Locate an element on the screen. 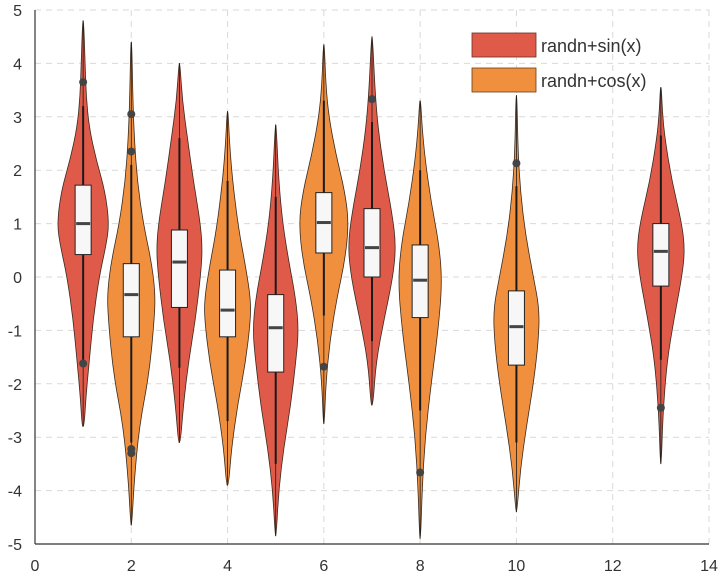 Image resolution: width=722 pixels, height=578 pixels. y-tick-label: 1 is located at coordinates (17, 225).